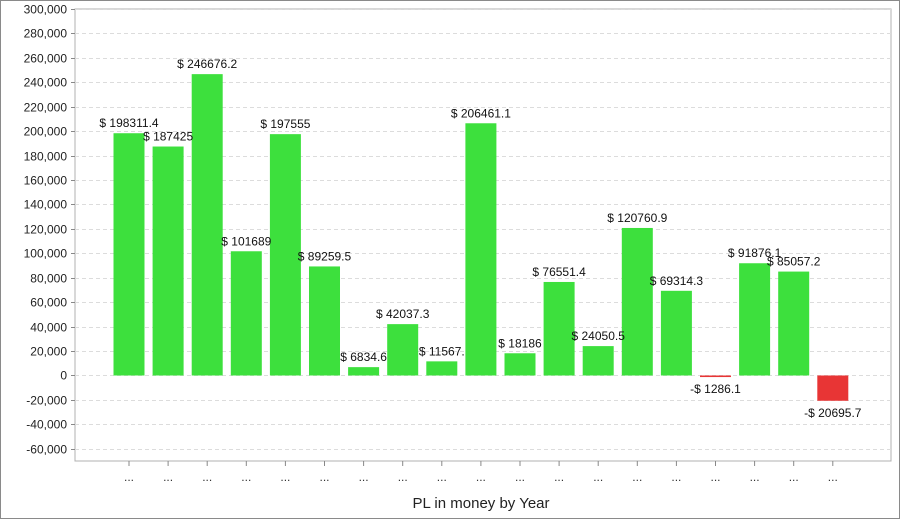 This screenshot has height=520, width=900. I want to click on data-label: $ 42037.3, so click(403, 314).